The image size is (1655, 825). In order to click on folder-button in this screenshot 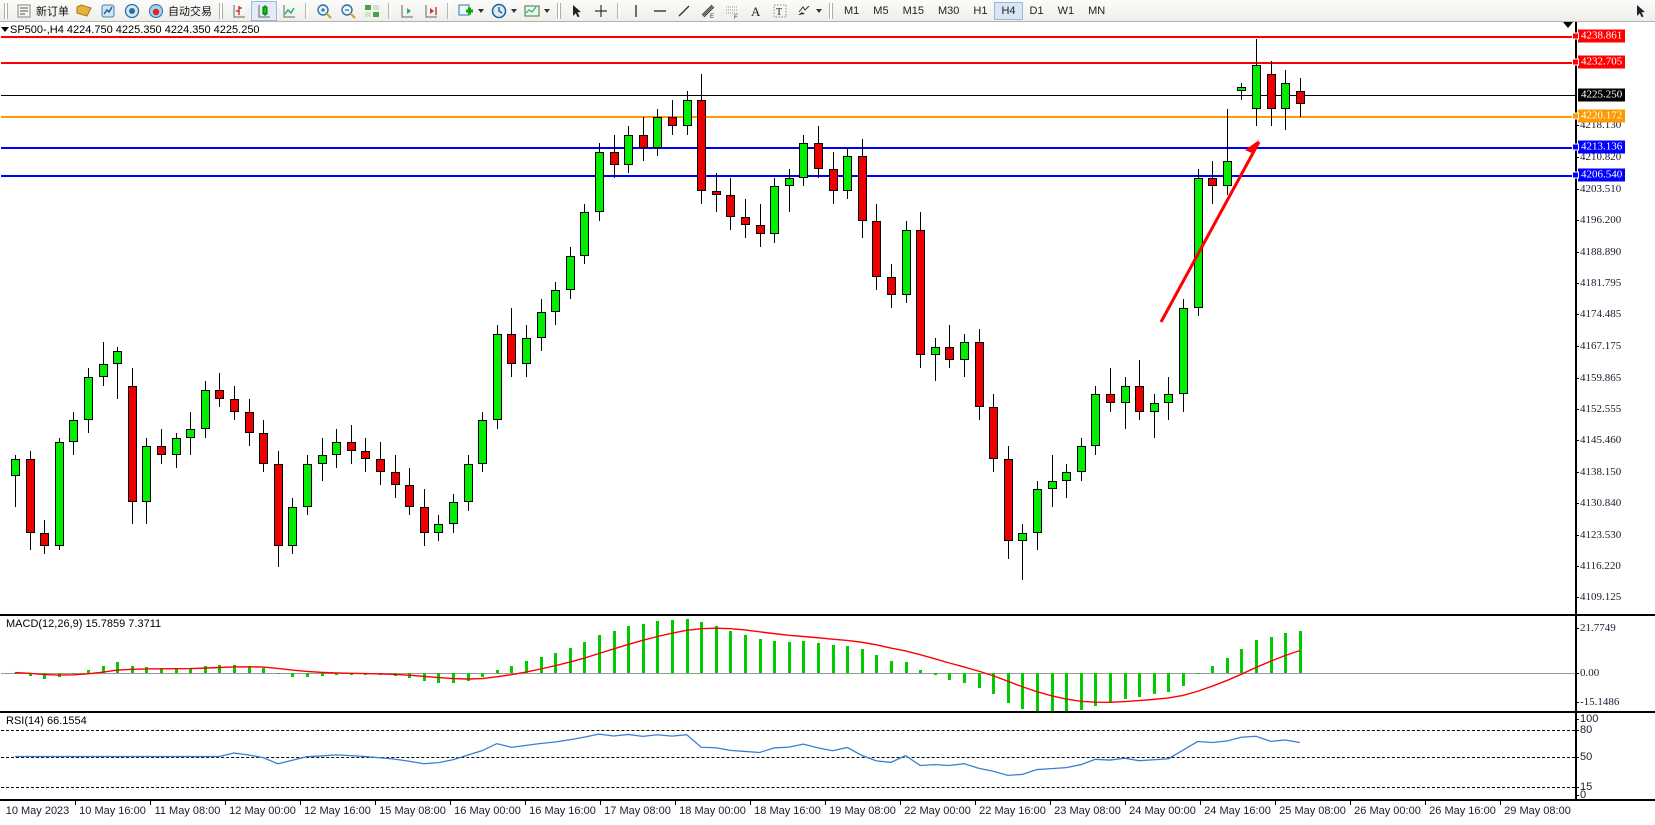, I will do `click(84, 11)`.